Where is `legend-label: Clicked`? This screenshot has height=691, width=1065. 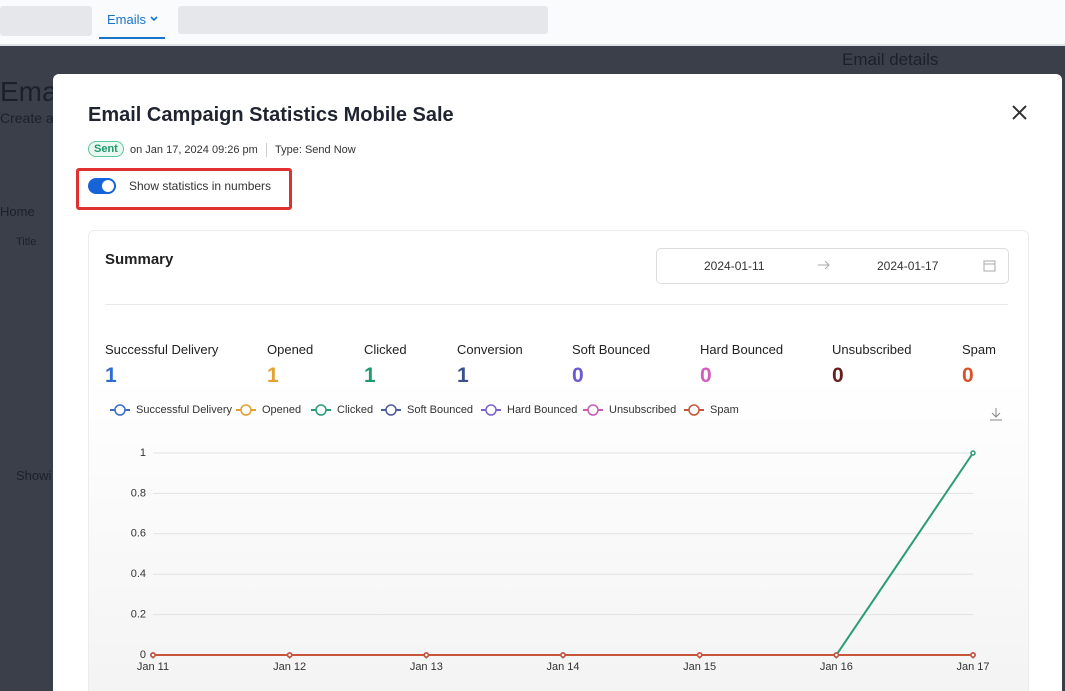
legend-label: Clicked is located at coordinates (355, 410).